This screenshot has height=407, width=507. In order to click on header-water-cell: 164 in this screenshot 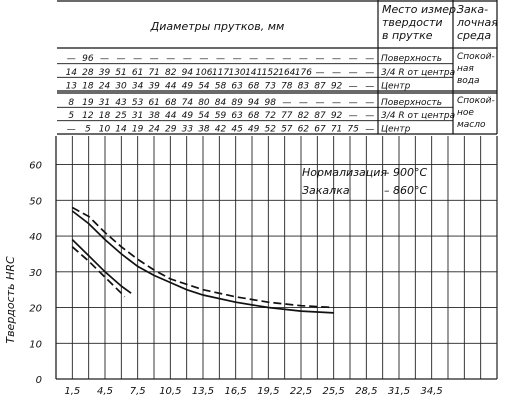, I will do `click(286, 73)`.